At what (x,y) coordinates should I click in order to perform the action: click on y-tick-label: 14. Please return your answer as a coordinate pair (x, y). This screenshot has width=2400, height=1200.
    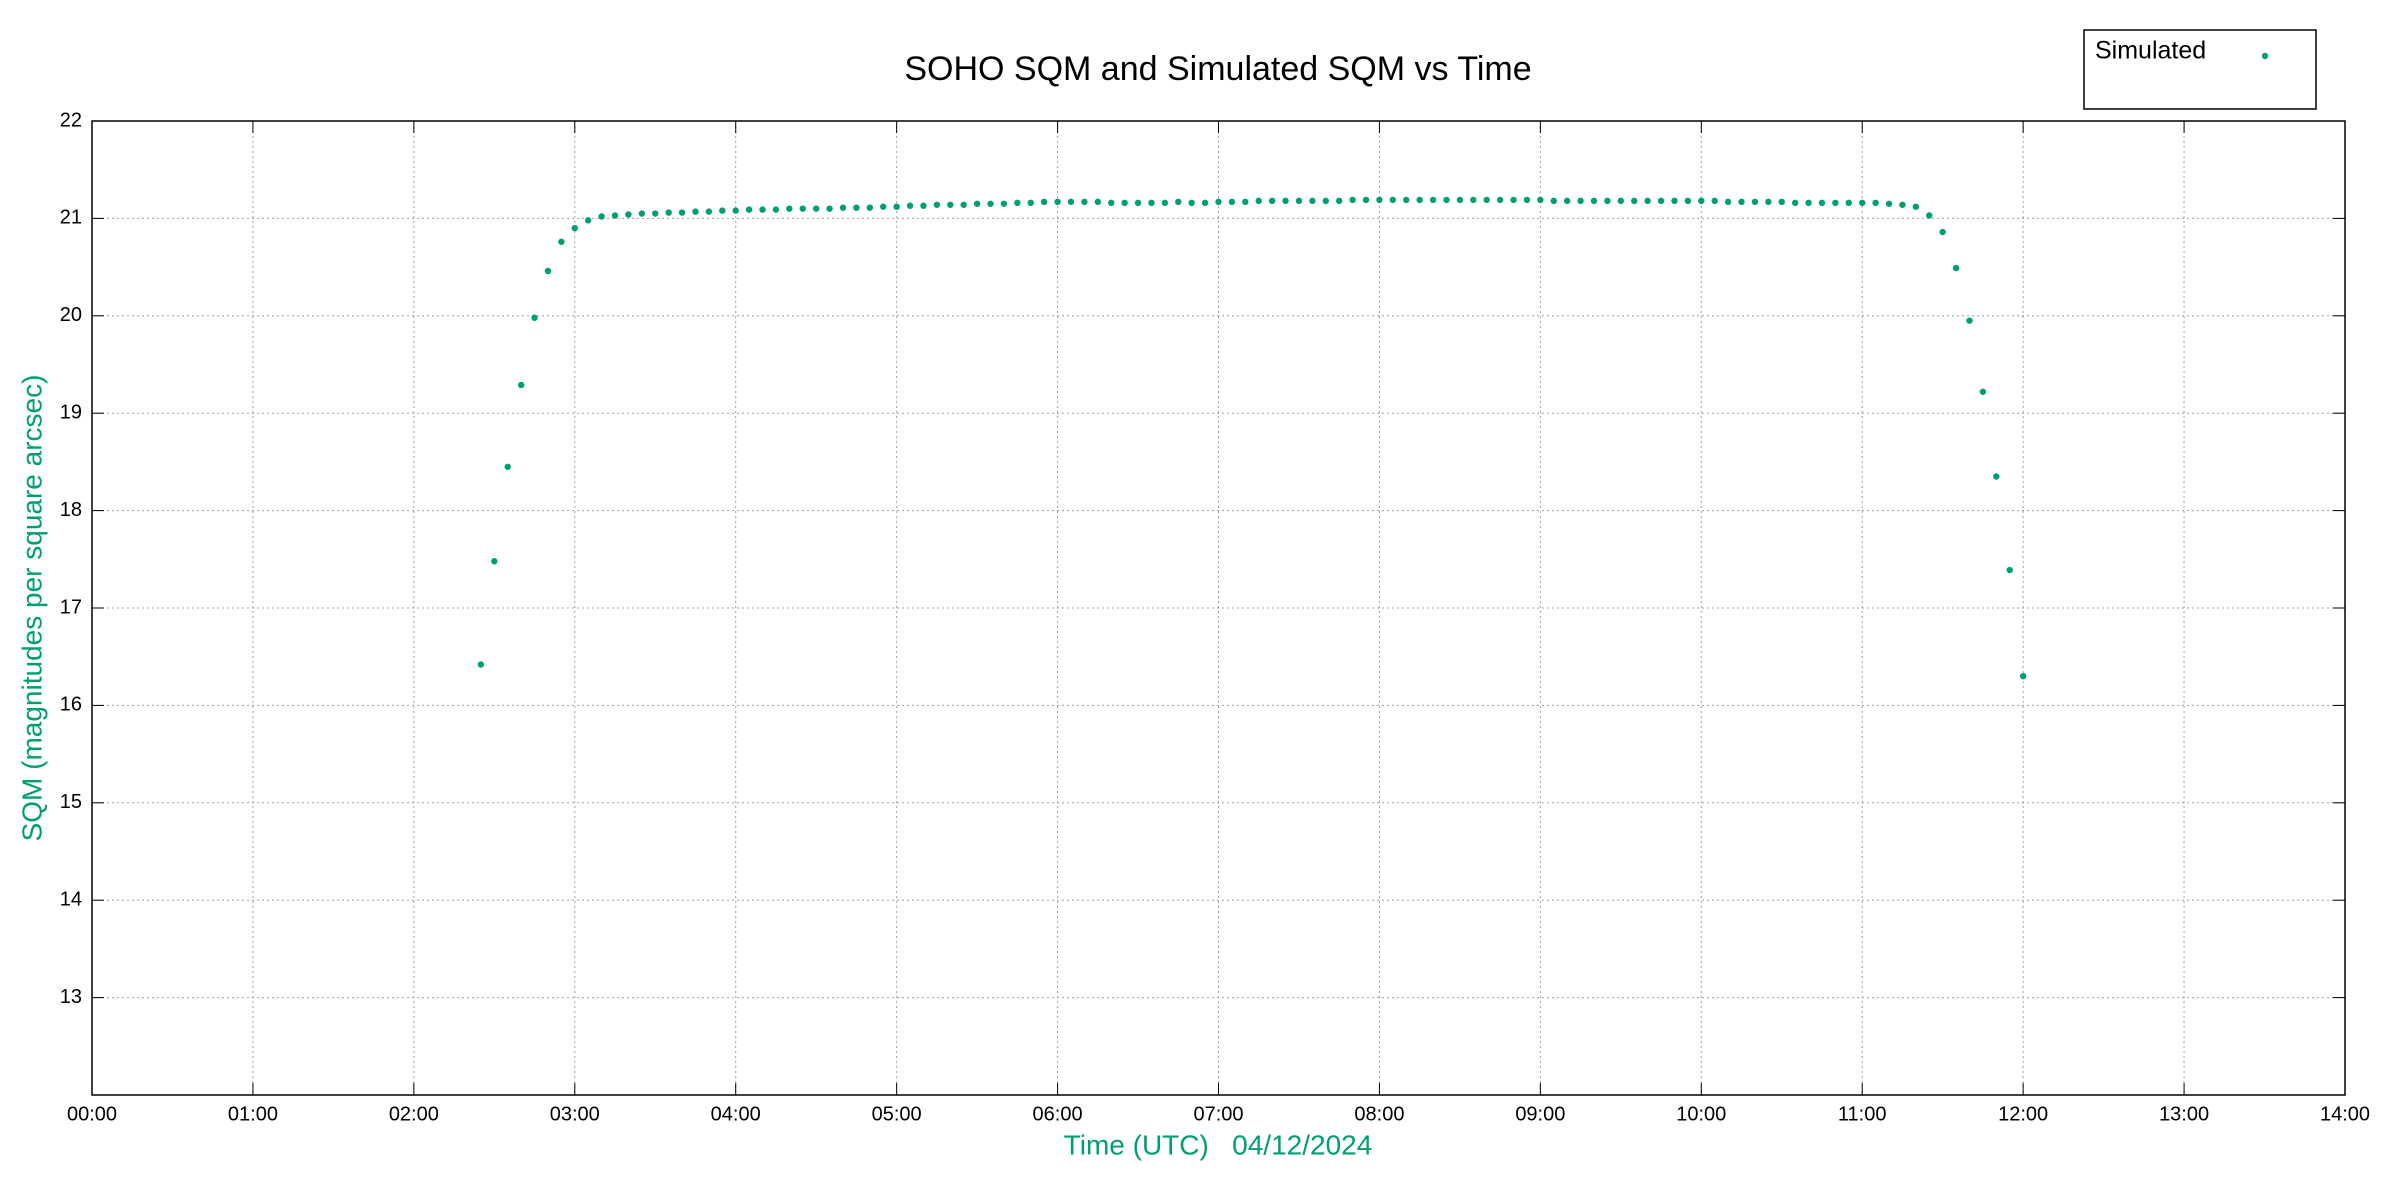
    Looking at the image, I should click on (71, 899).